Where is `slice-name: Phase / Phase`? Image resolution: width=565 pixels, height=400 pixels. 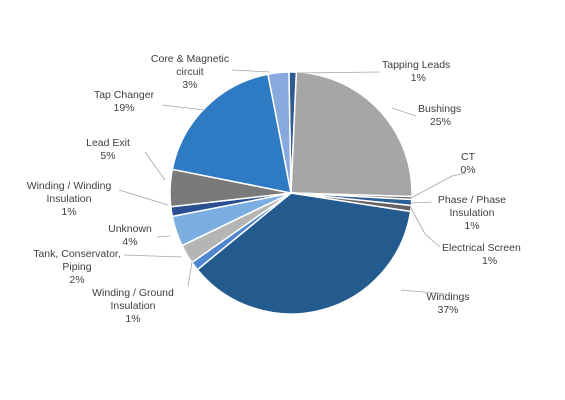
slice-name: Phase / Phase is located at coordinates (472, 200).